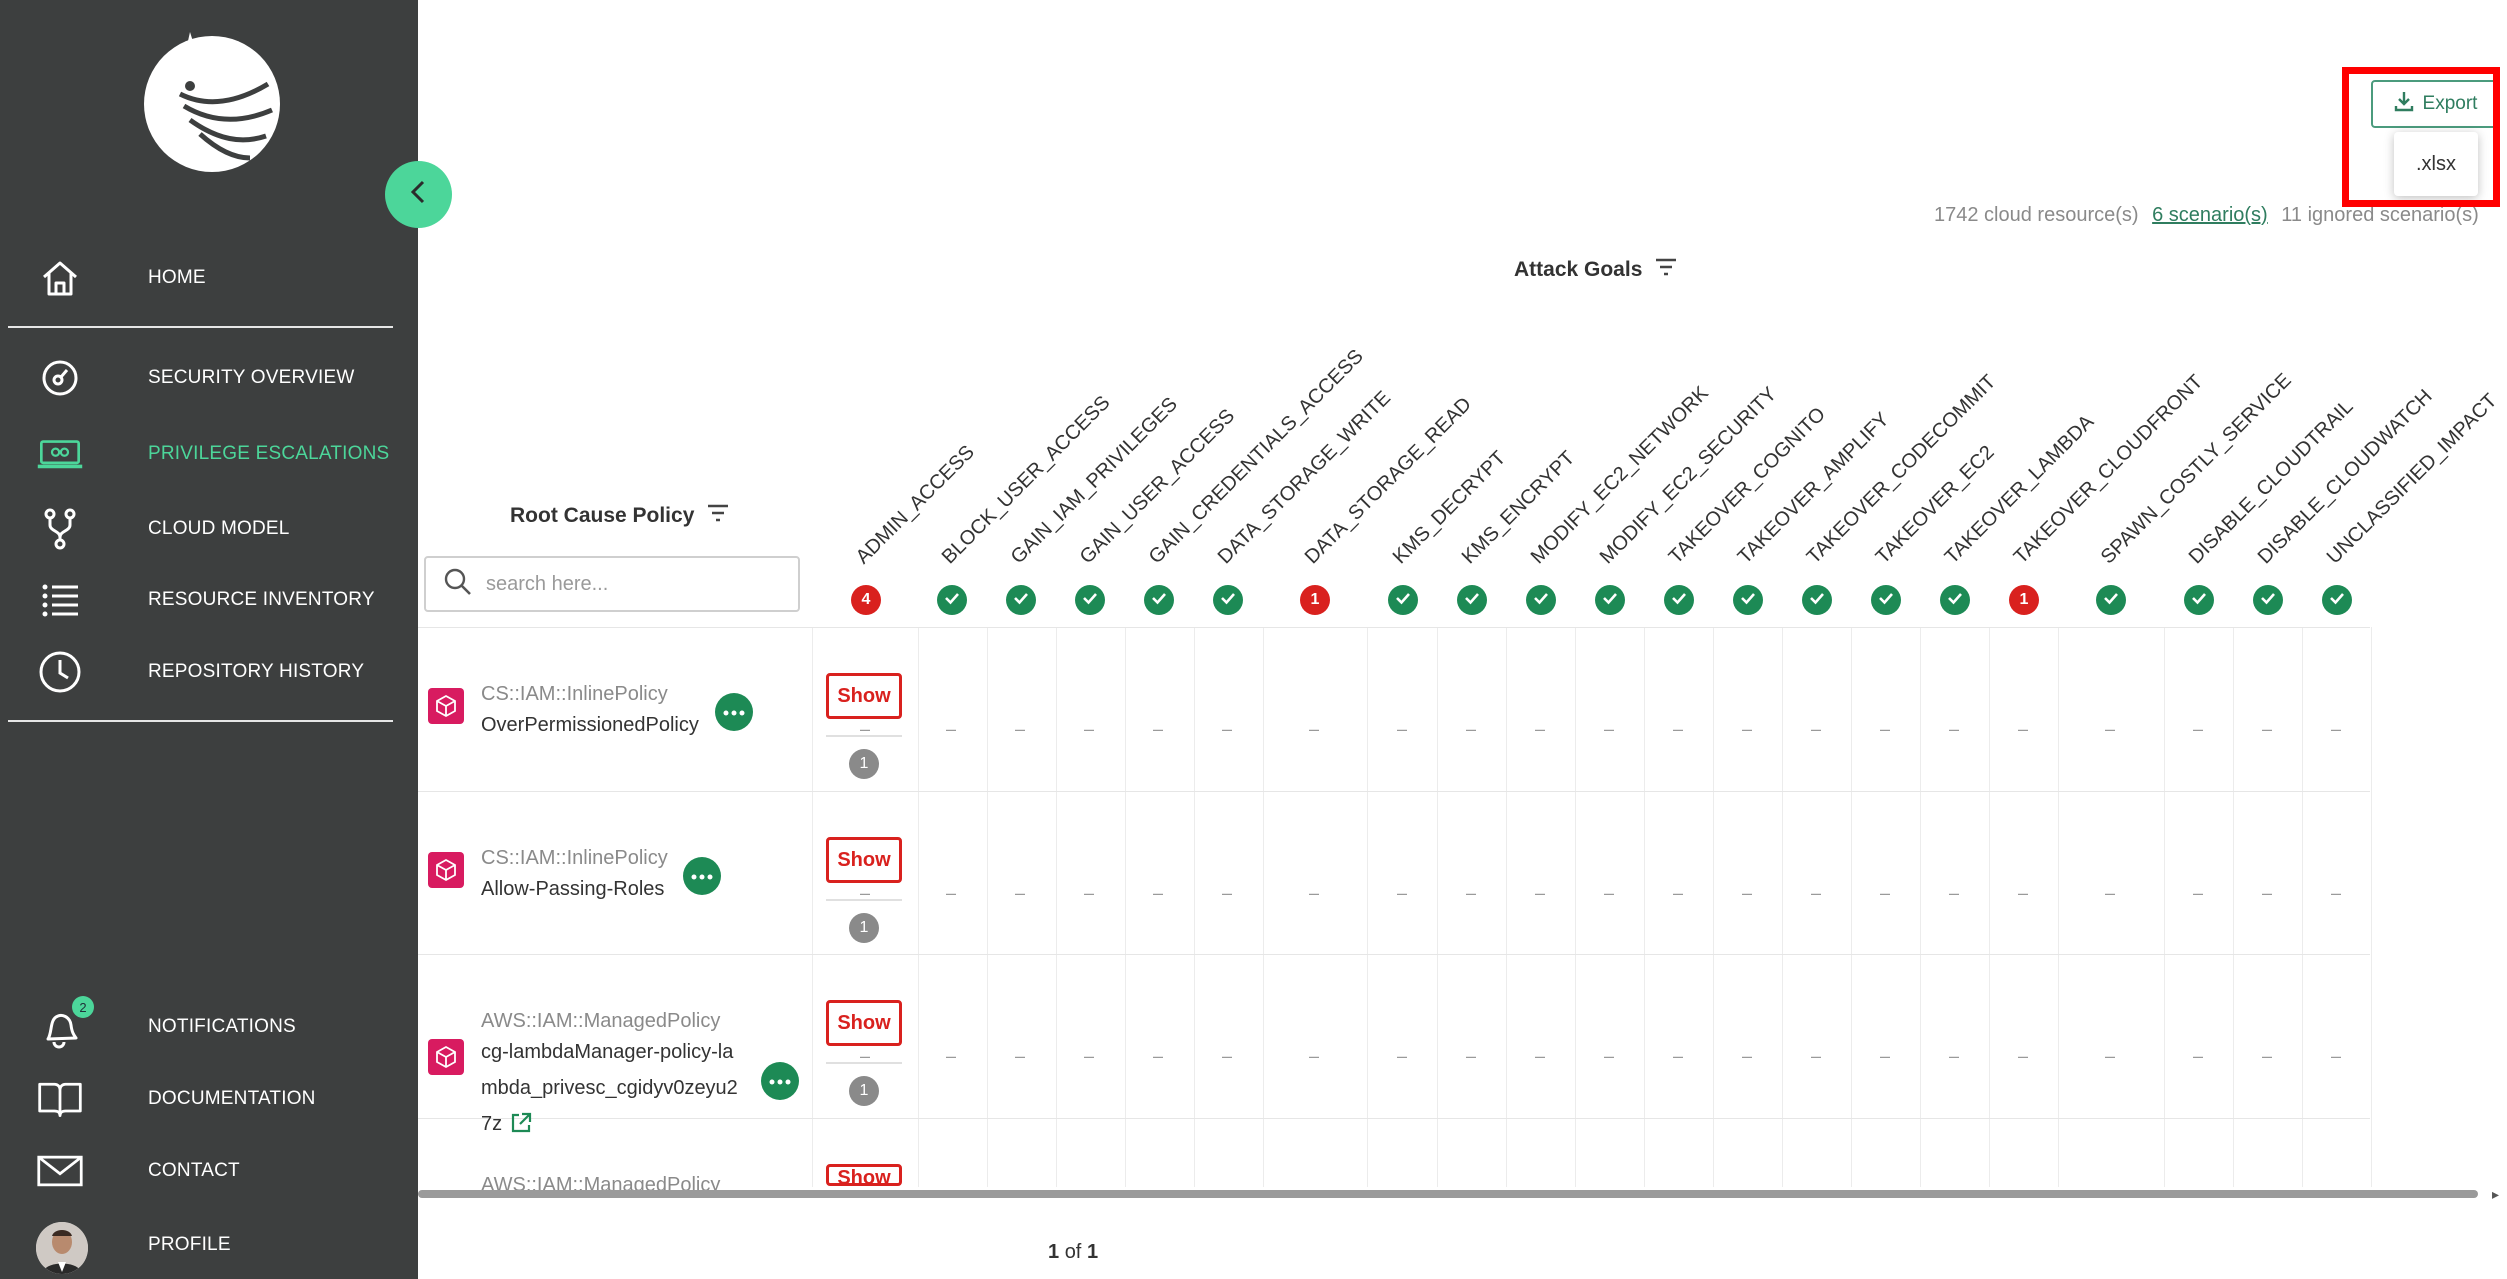 Image resolution: width=2507 pixels, height=1279 pixels. I want to click on search-input, so click(636, 584).